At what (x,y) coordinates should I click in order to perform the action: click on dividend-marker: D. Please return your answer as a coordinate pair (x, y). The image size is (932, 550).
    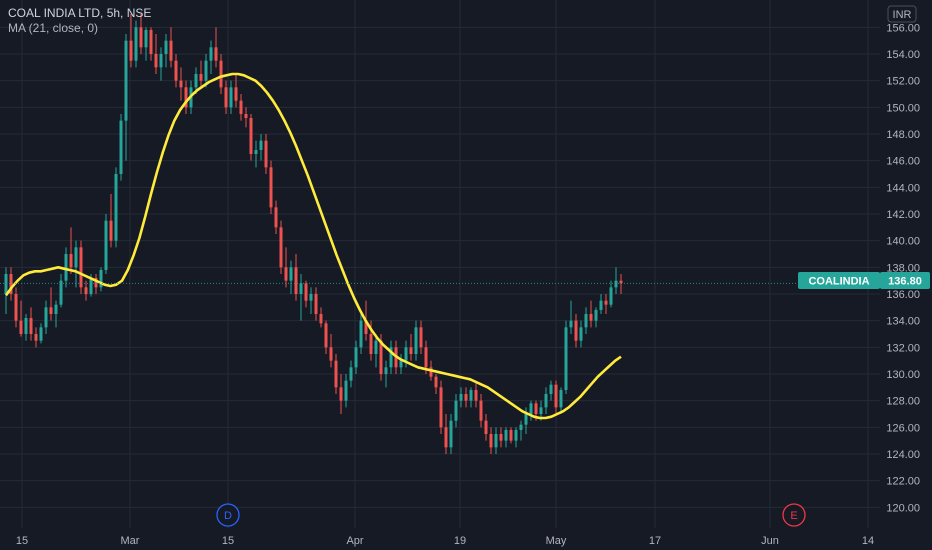
    Looking at the image, I should click on (228, 515).